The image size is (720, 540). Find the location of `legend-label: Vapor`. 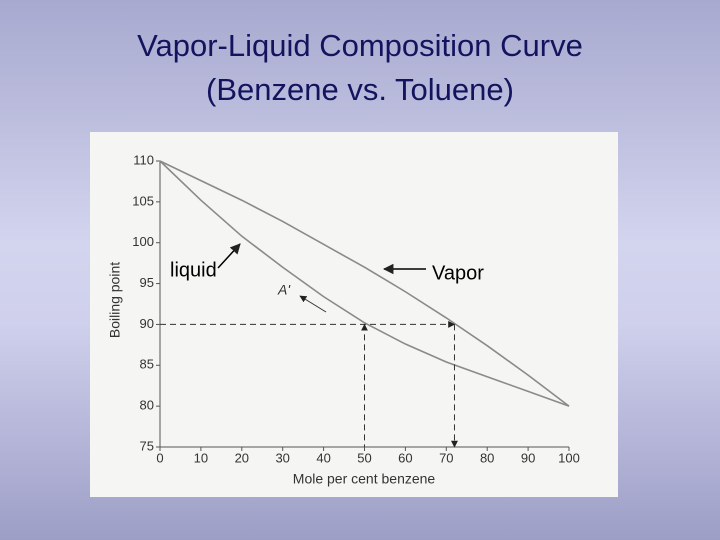

legend-label: Vapor is located at coordinates (458, 273).